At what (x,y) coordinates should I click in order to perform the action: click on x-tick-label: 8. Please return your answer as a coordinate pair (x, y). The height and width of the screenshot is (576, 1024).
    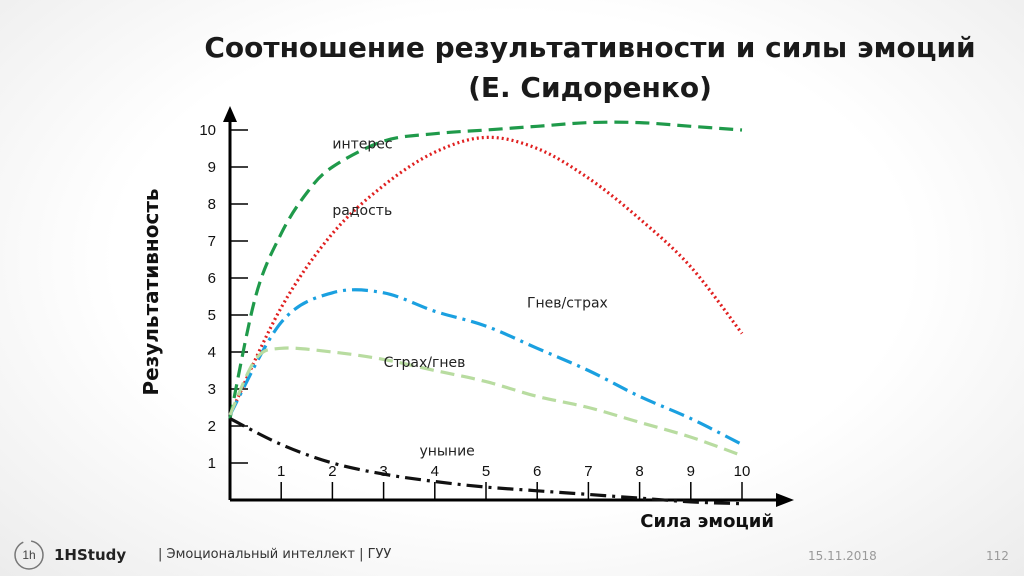
    Looking at the image, I should click on (639, 471).